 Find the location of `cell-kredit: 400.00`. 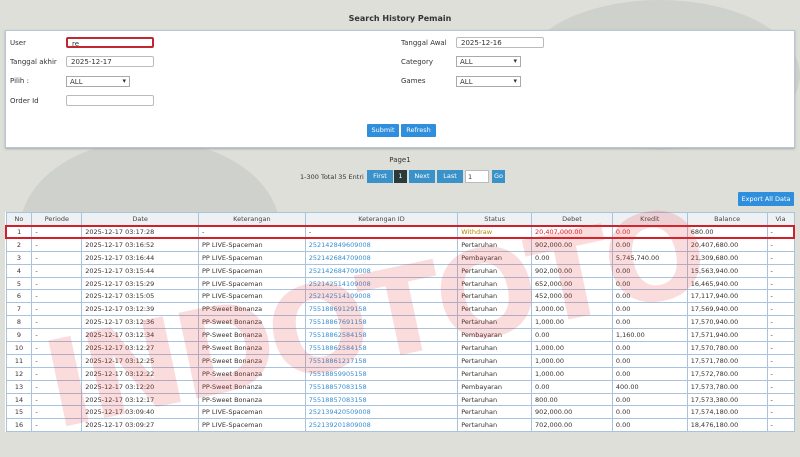

cell-kredit: 400.00 is located at coordinates (649, 386).